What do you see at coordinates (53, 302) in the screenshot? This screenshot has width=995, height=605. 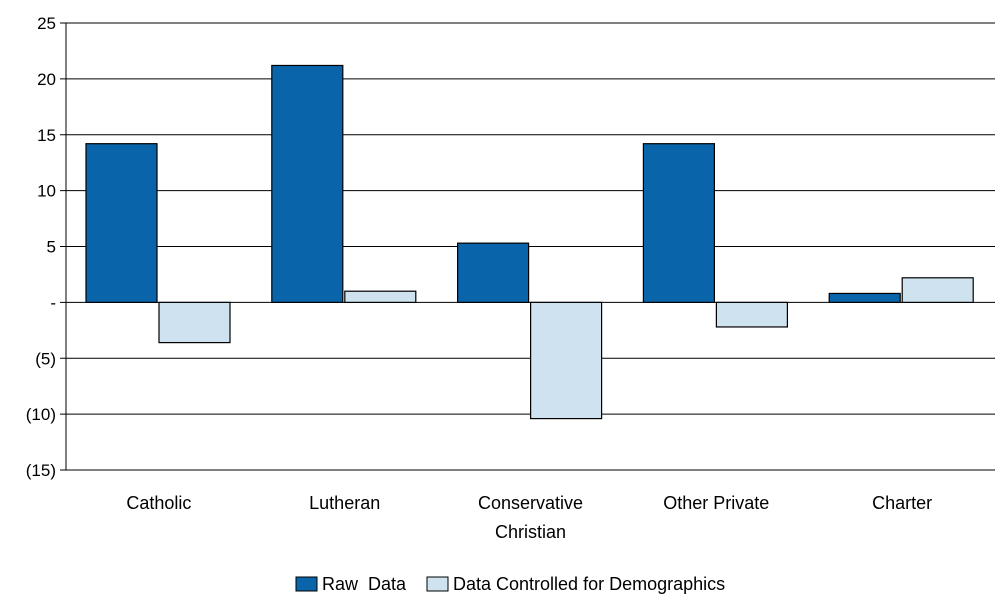 I see `y-tick-label: -` at bounding box center [53, 302].